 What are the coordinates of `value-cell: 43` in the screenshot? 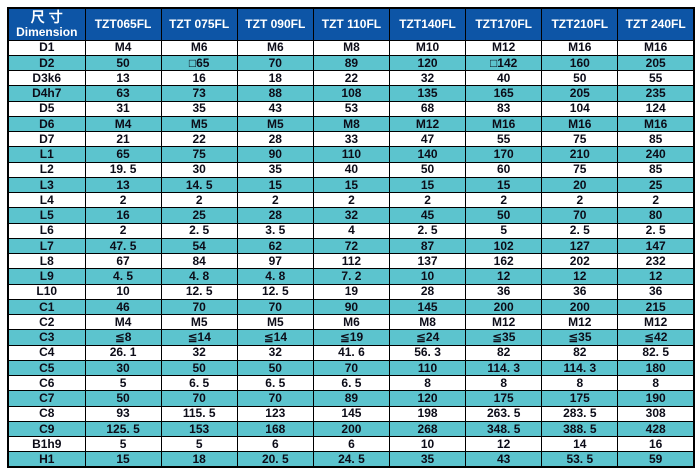 It's located at (275, 108).